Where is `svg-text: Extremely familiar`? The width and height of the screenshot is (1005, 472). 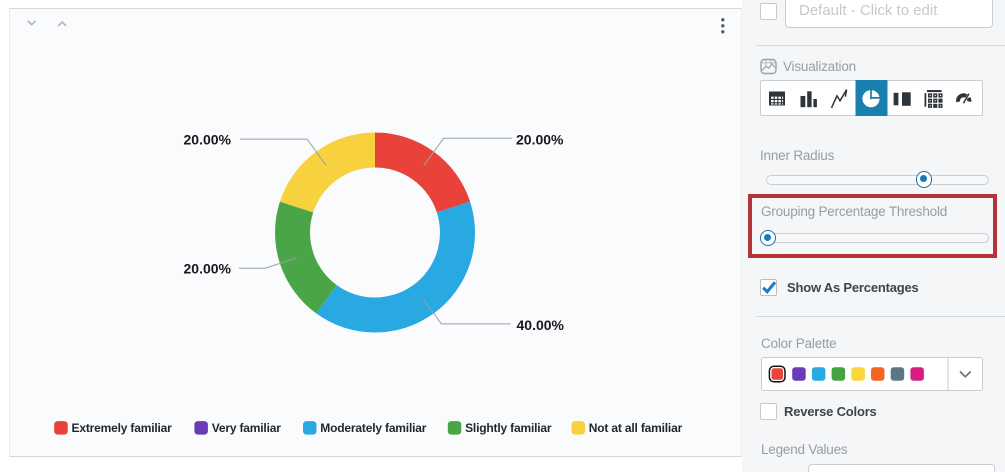 svg-text: Extremely familiar is located at coordinates (122, 428).